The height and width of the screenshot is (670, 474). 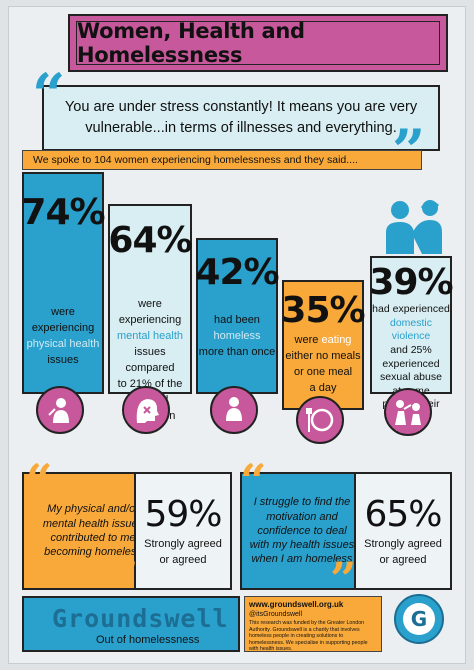 What do you see at coordinates (234, 410) in the screenshot?
I see `sitting-person-icon` at bounding box center [234, 410].